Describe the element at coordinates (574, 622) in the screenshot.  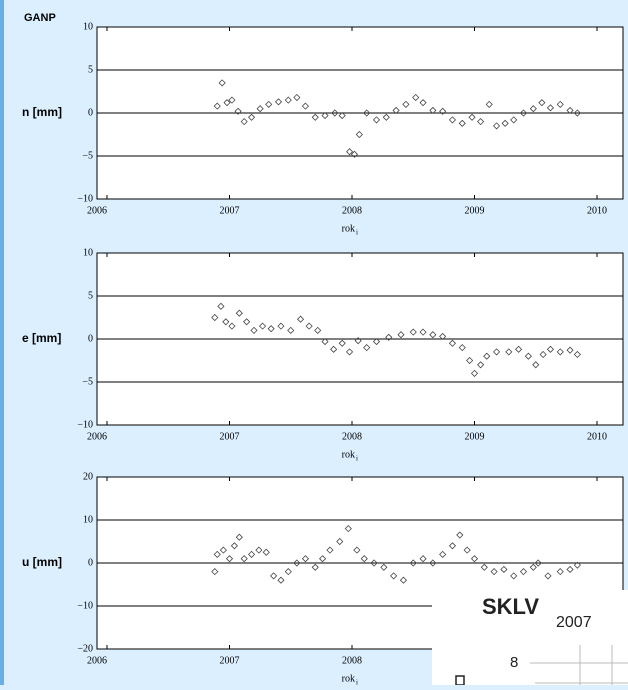
I see `overlay-subtitle: 2007` at that location.